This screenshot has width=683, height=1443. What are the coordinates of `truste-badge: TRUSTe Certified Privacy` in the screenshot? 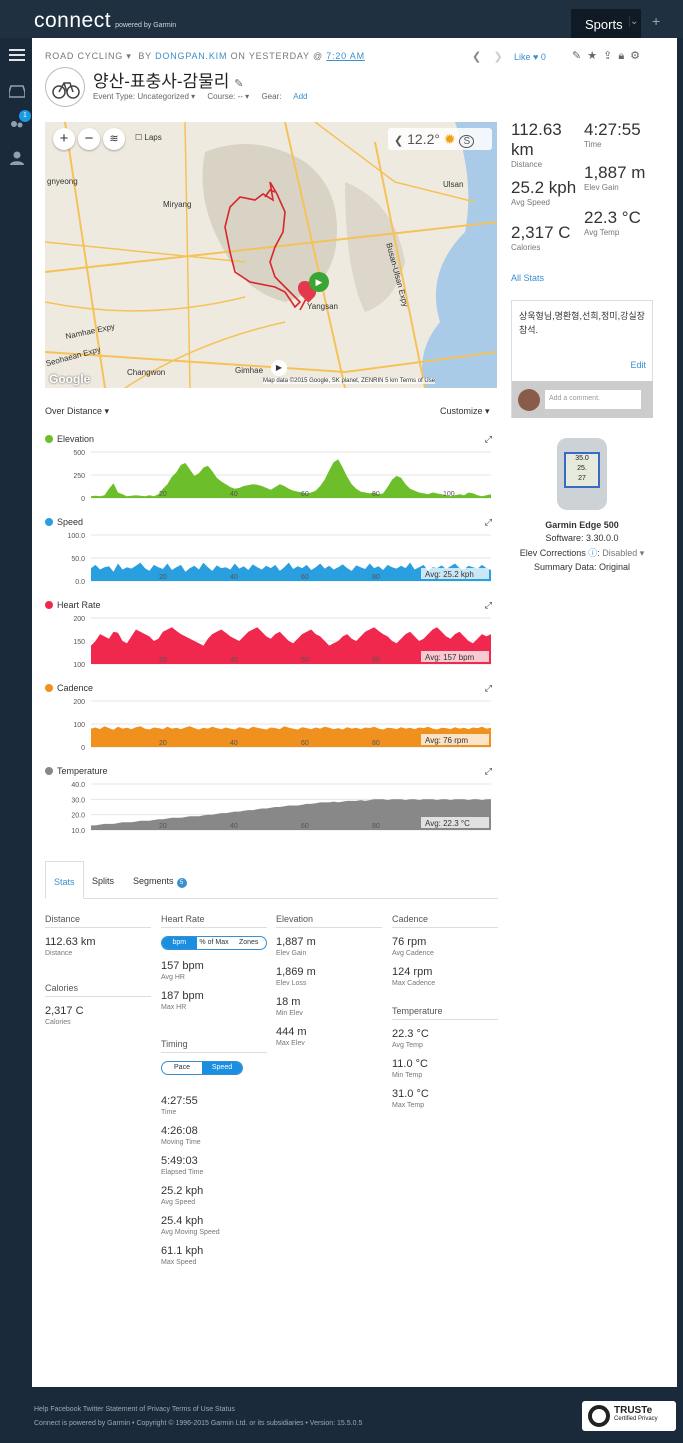 It's located at (629, 1416).